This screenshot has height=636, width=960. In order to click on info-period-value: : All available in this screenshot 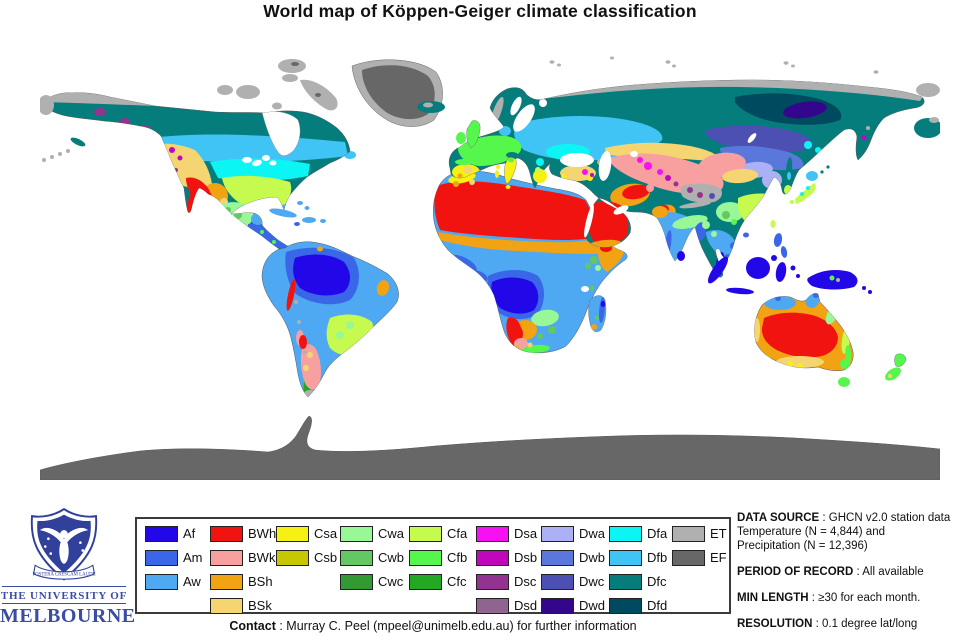, I will do `click(888, 572)`.